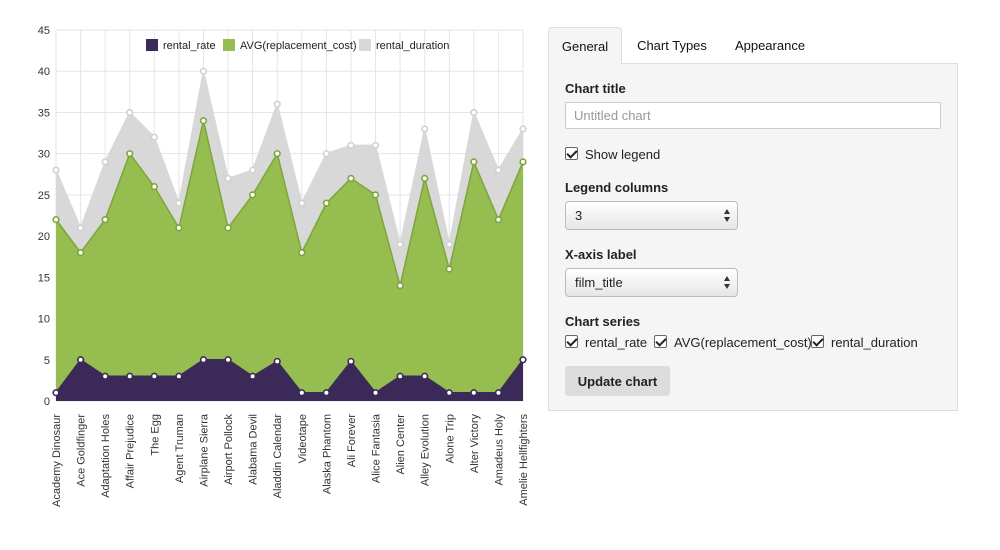 The width and height of the screenshot is (1000, 550). What do you see at coordinates (616, 342) in the screenshot?
I see `series-rental-rate-label: rental_rate` at bounding box center [616, 342].